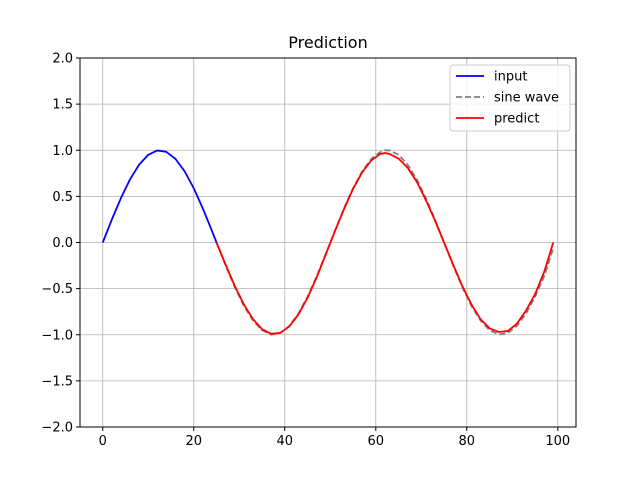 The width and height of the screenshot is (640, 480). What do you see at coordinates (159, 196) in the screenshot?
I see `series-line-input` at bounding box center [159, 196].